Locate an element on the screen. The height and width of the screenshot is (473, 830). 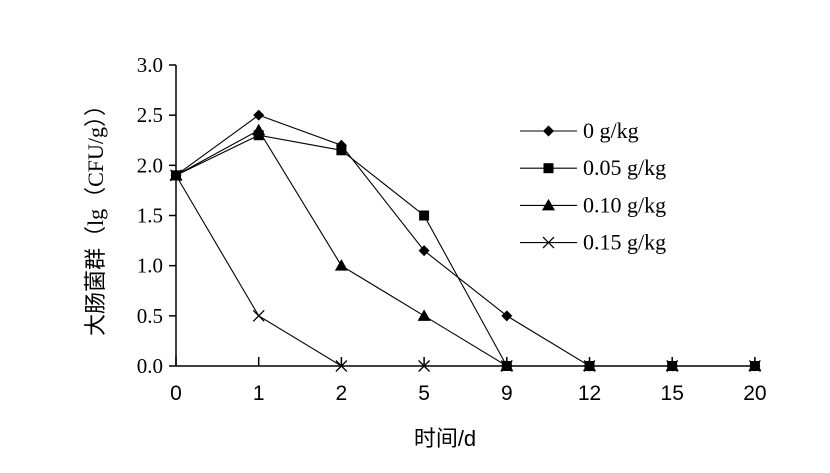
x-tick-label: 1 is located at coordinates (259, 393).